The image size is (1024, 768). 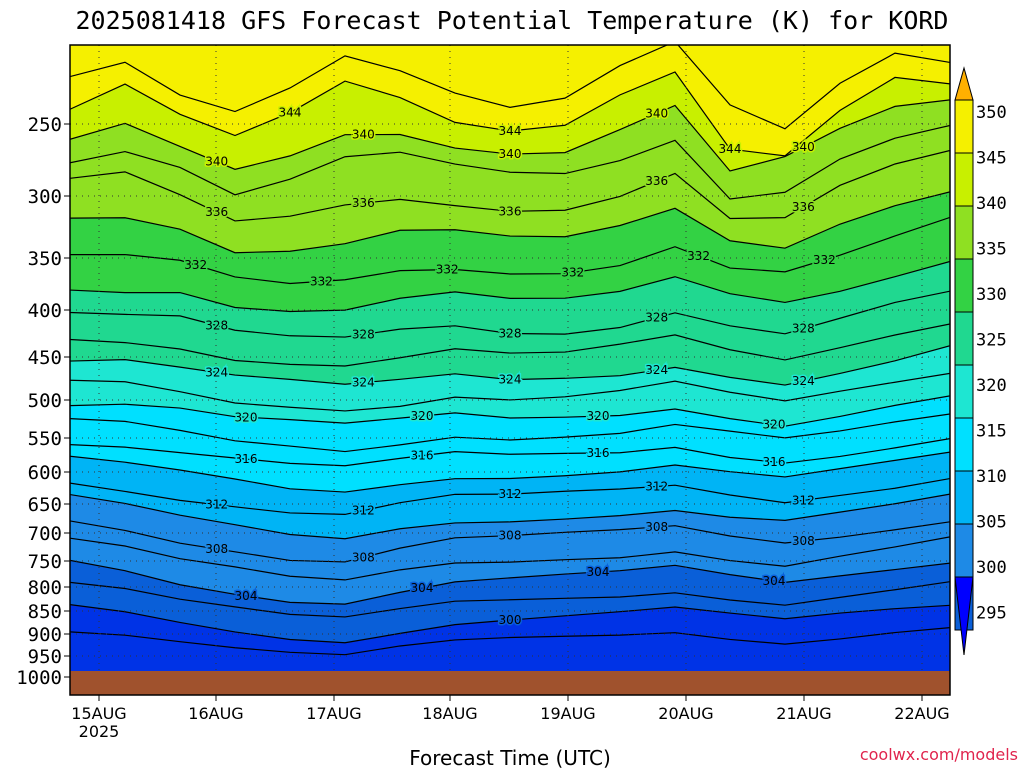 I want to click on colorbar-label: 300, so click(x=991, y=568).